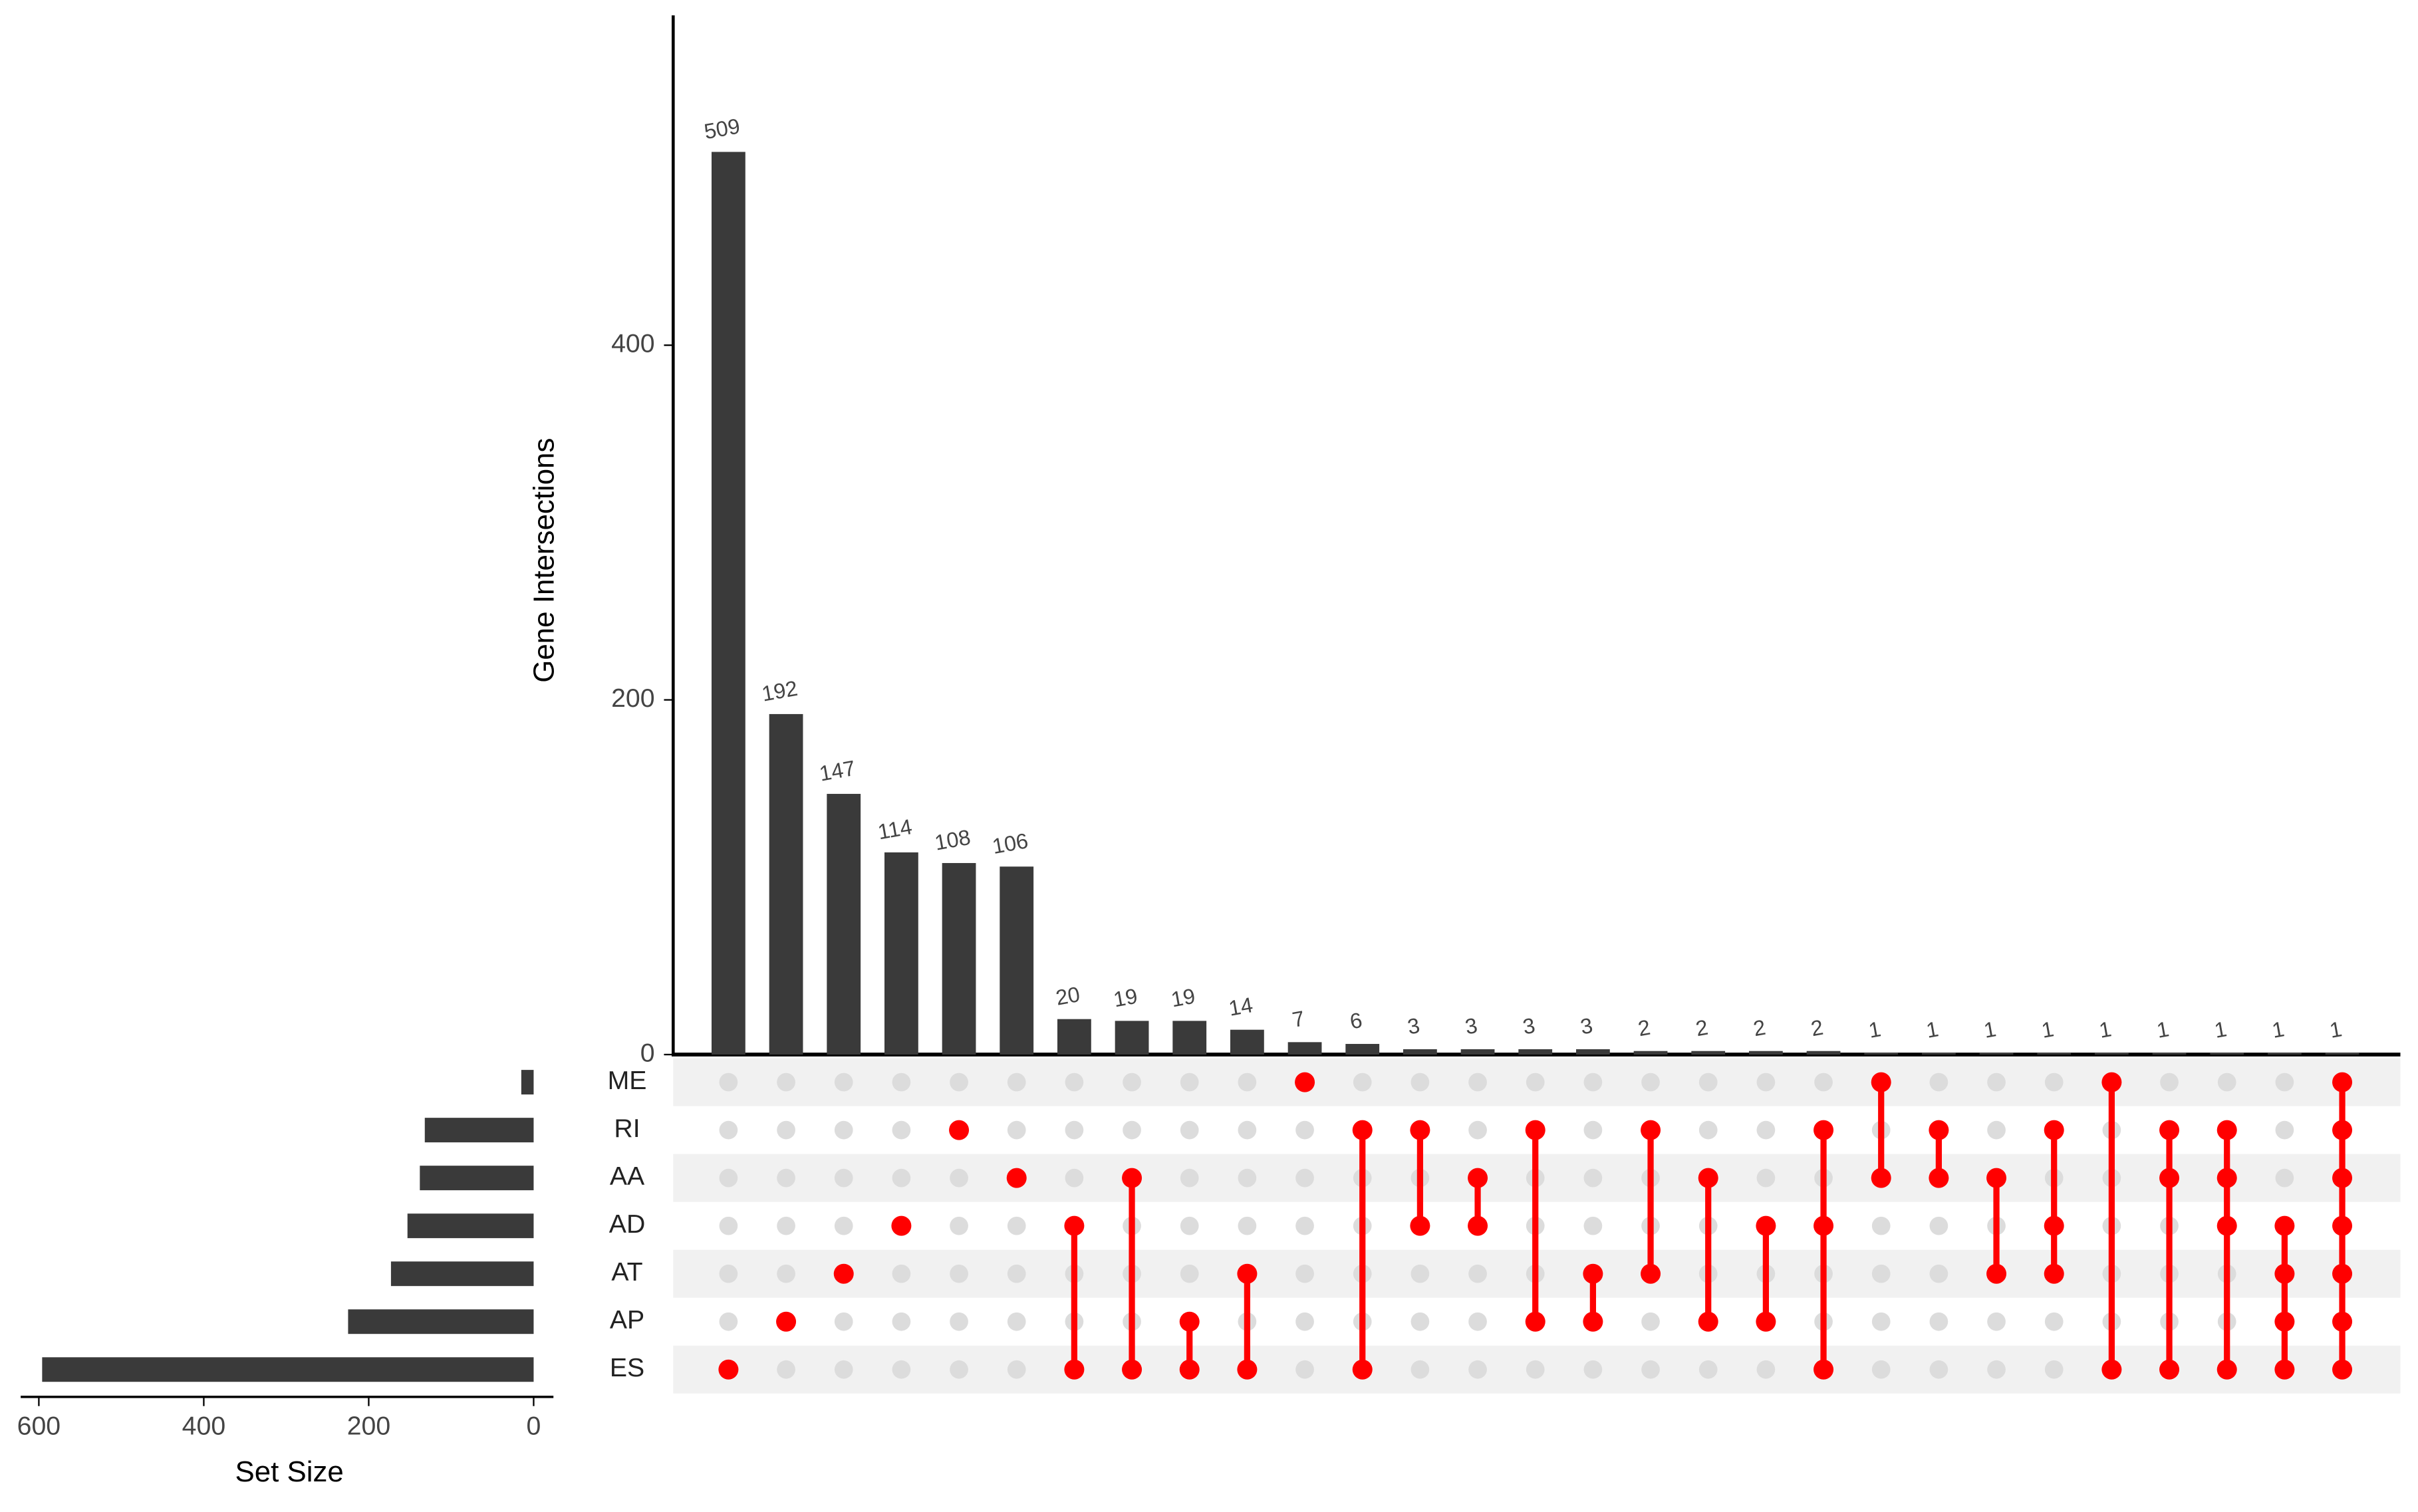 This screenshot has height=1512, width=2418. Describe the element at coordinates (721, 129) in the screenshot. I see `bar-value-label: 509` at that location.